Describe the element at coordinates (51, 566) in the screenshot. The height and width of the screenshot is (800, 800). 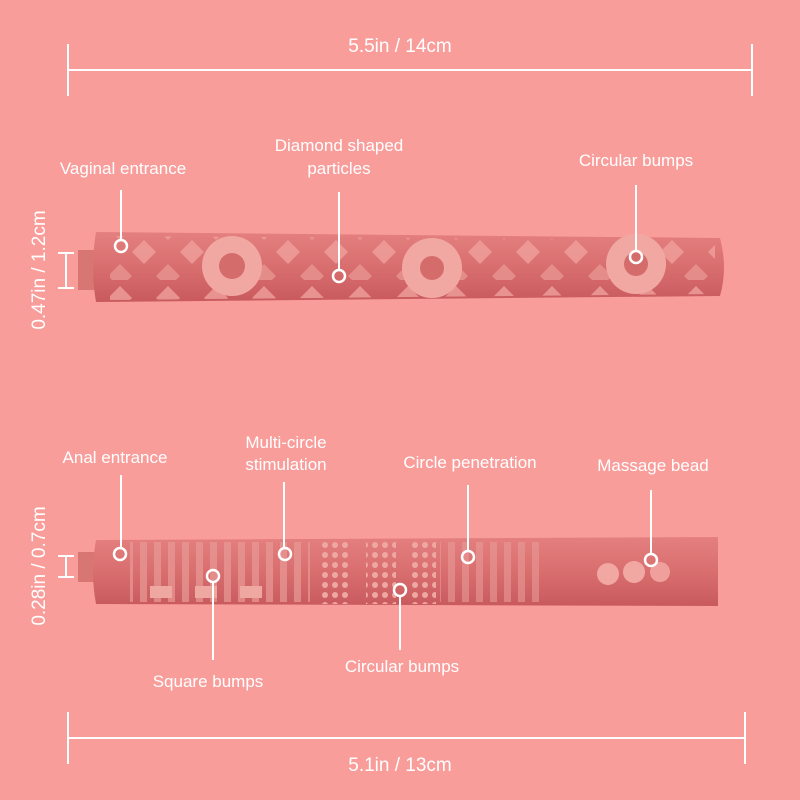
I see `bottom-diameter-dimension: 0.28in / 0.7cm` at that location.